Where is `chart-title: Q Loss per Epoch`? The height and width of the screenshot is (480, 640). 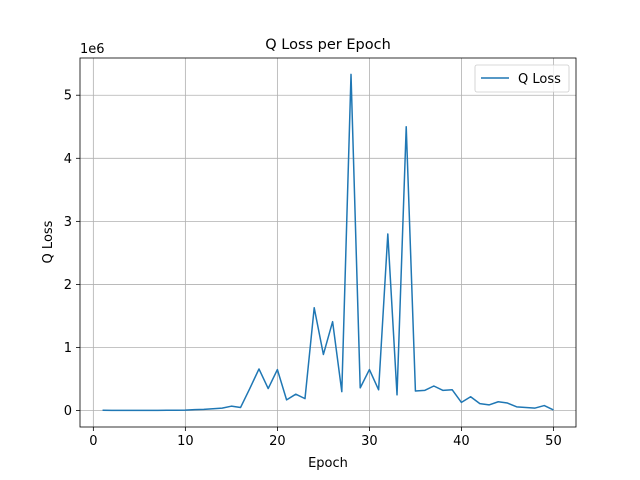
chart-title: Q Loss per Epoch is located at coordinates (328, 45).